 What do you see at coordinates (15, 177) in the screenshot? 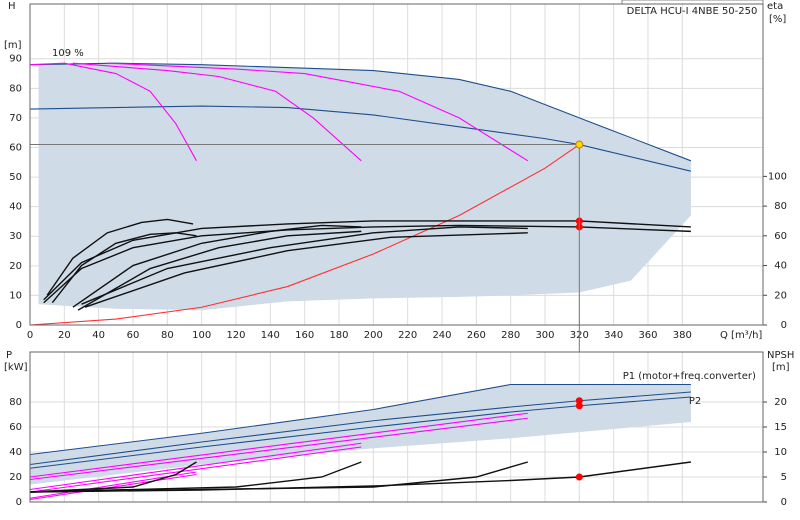
I see `y-tick-label: 50` at bounding box center [15, 177].